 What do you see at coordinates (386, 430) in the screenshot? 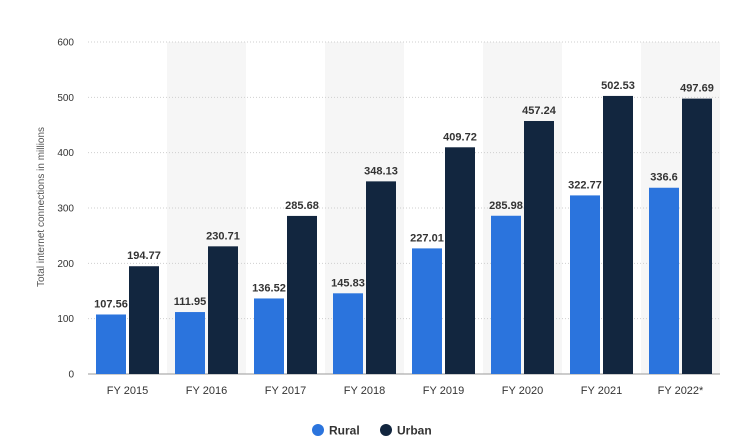
I see `legend-marker-urban` at bounding box center [386, 430].